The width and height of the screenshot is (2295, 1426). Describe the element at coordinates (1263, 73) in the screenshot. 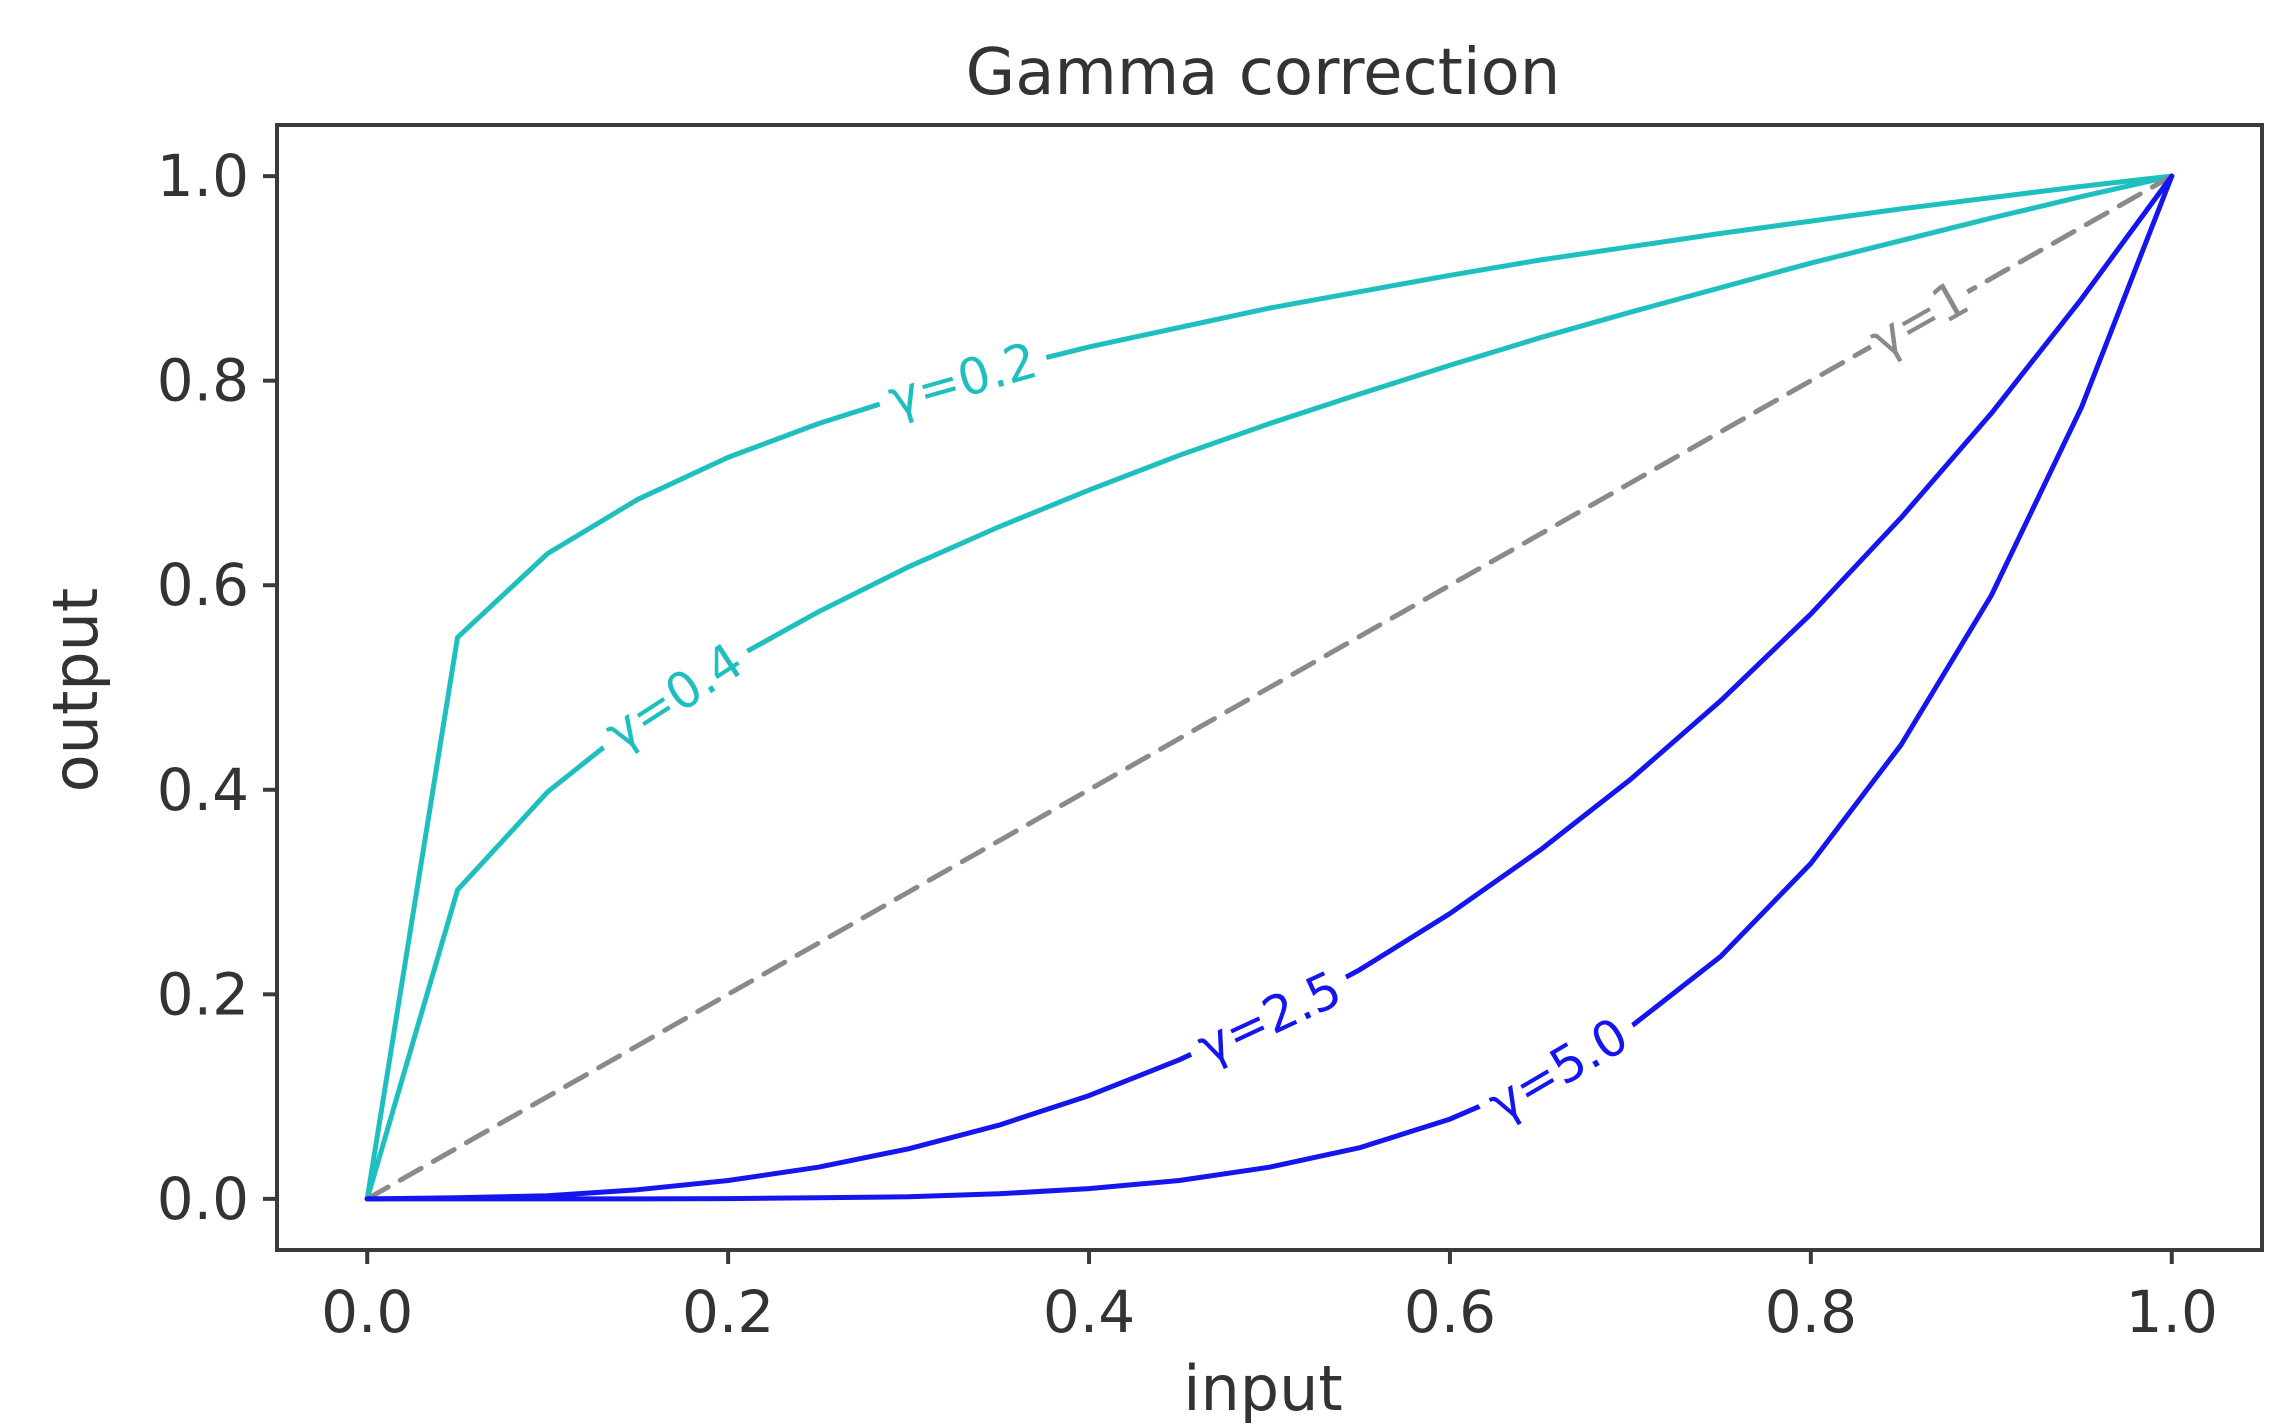

I see `chart-title: Gamma correction` at that location.